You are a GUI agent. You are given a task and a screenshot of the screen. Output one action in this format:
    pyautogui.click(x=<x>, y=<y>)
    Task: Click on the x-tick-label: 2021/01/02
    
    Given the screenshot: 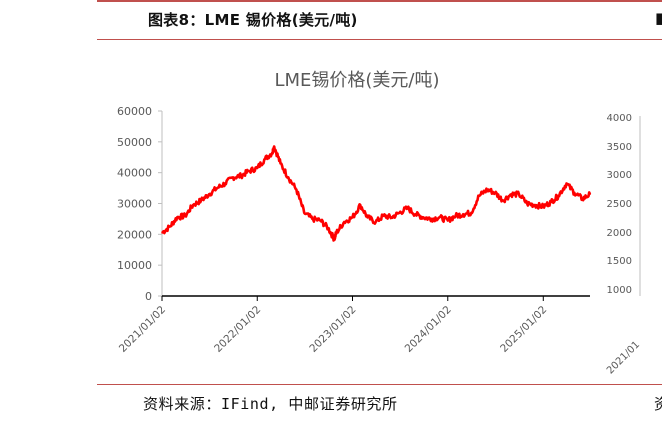 What is the action you would take?
    pyautogui.click(x=142, y=329)
    